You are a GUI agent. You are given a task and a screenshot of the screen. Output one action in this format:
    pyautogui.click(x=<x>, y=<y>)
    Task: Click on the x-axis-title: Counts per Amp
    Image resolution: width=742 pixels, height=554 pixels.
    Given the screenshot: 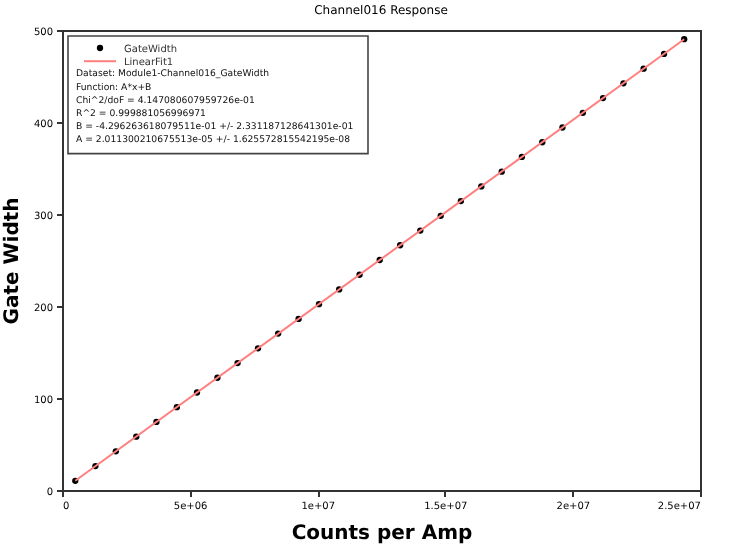 What is the action you would take?
    pyautogui.click(x=382, y=534)
    